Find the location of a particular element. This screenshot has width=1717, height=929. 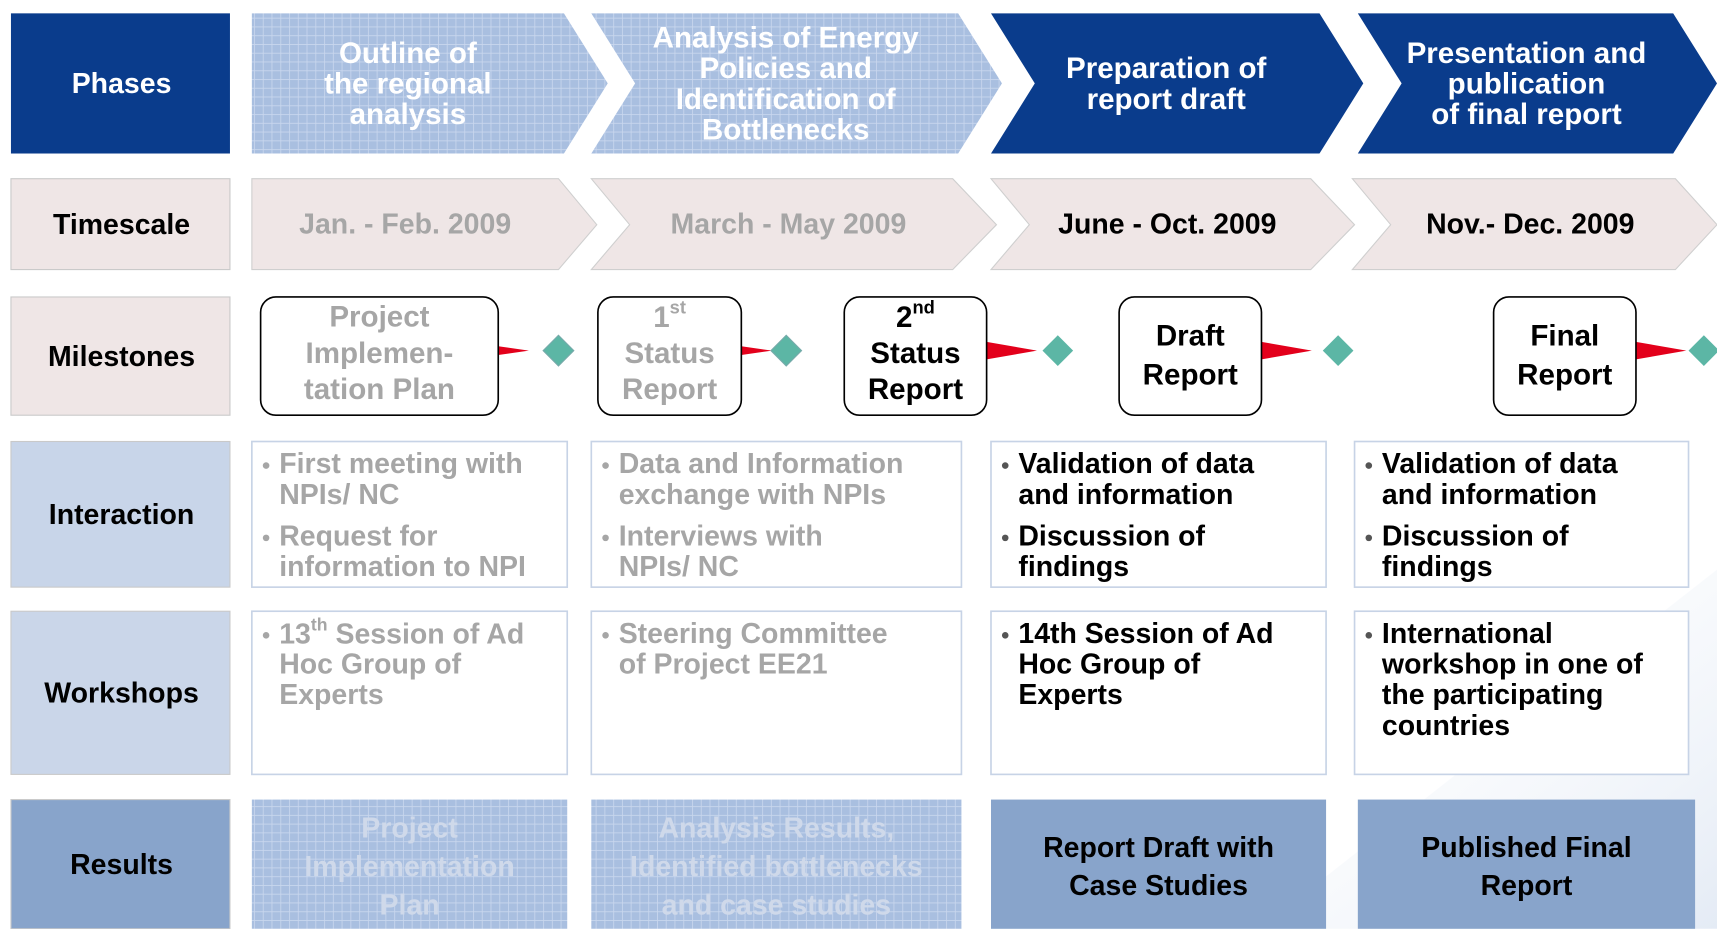

text-line: Policies and is located at coordinates (785, 68).